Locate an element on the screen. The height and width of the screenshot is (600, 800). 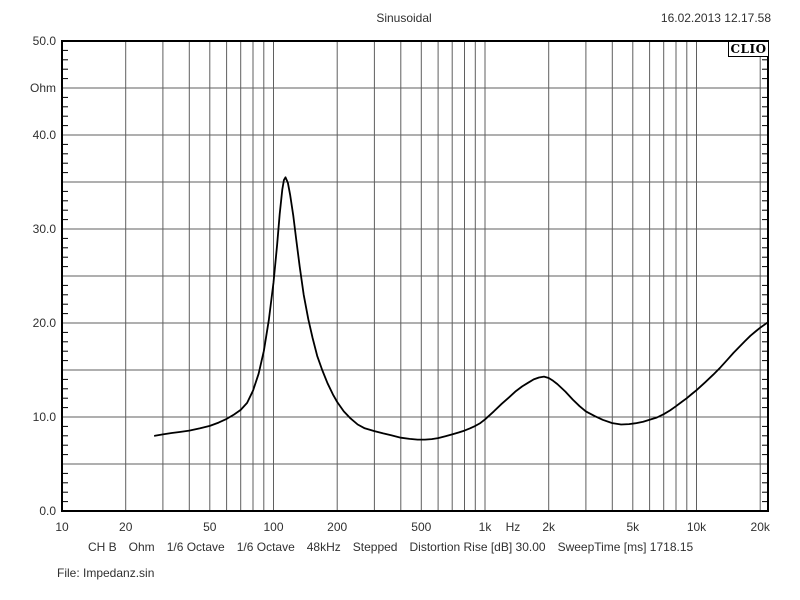
y-axis-unit-label: Ohm is located at coordinates (43, 88).